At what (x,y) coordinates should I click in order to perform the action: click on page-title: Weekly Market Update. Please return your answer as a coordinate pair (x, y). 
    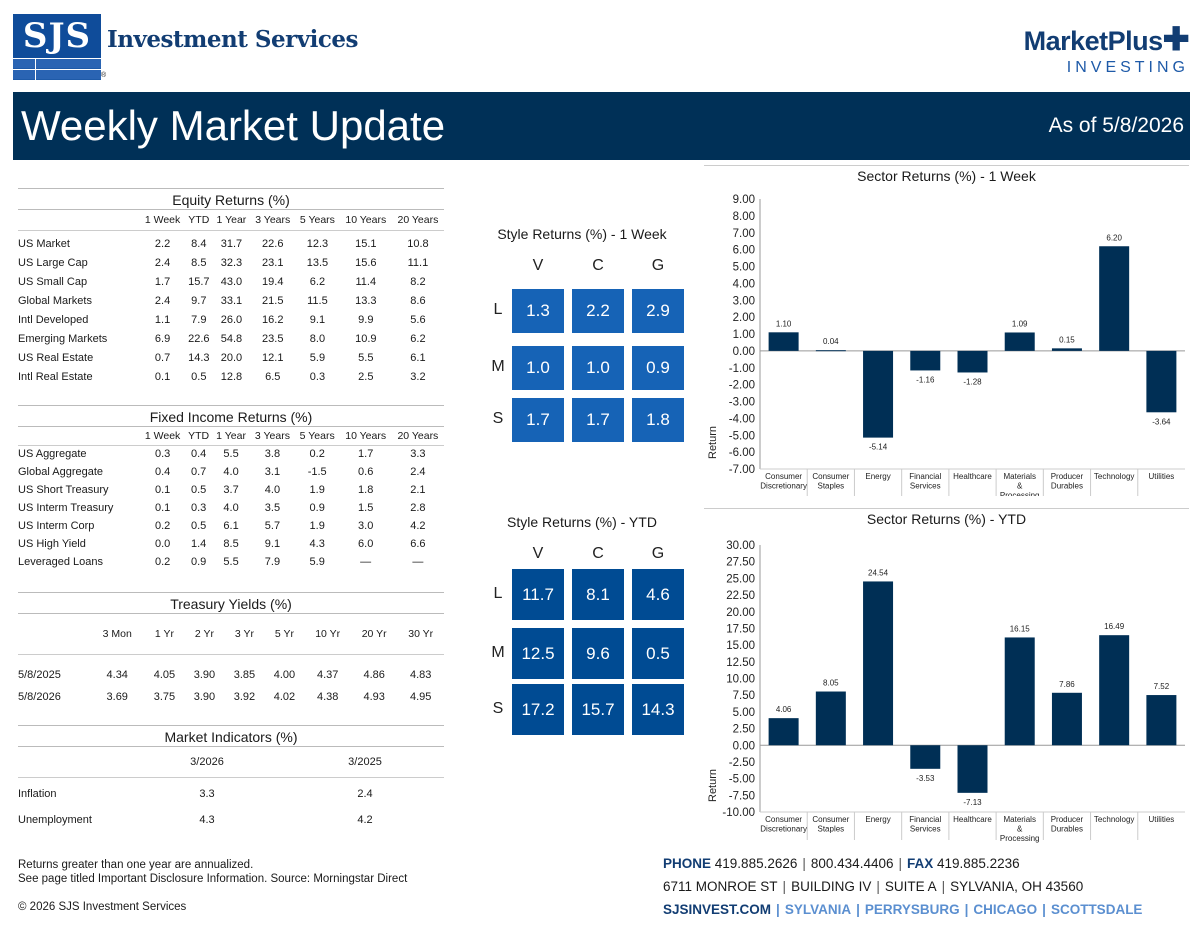
    Looking at the image, I should click on (233, 125).